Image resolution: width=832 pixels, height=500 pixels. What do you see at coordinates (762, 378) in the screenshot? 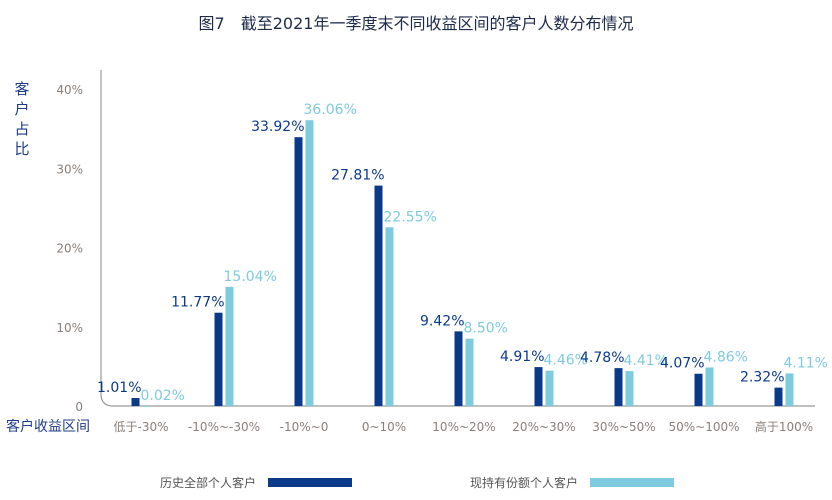
I see `data-label-history: 2.32%` at bounding box center [762, 378].